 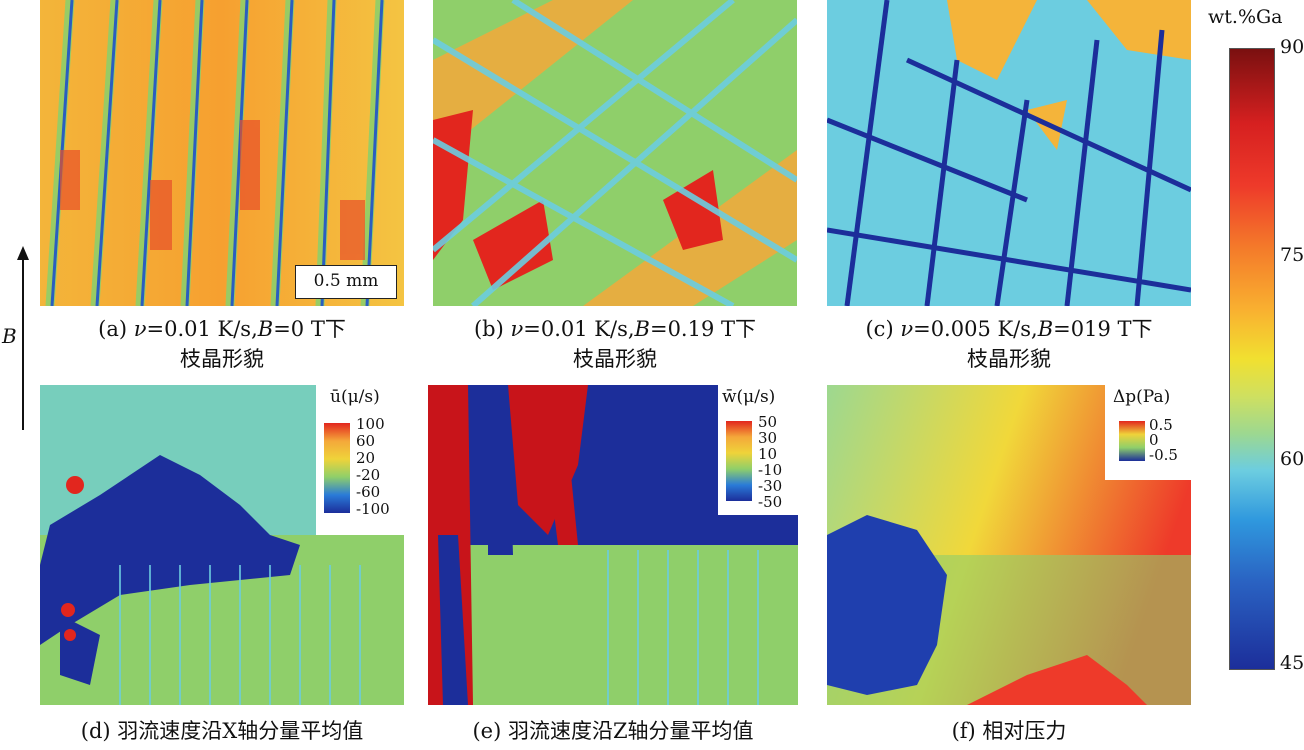 I want to click on legend-d-tick: -100, so click(x=373, y=509).